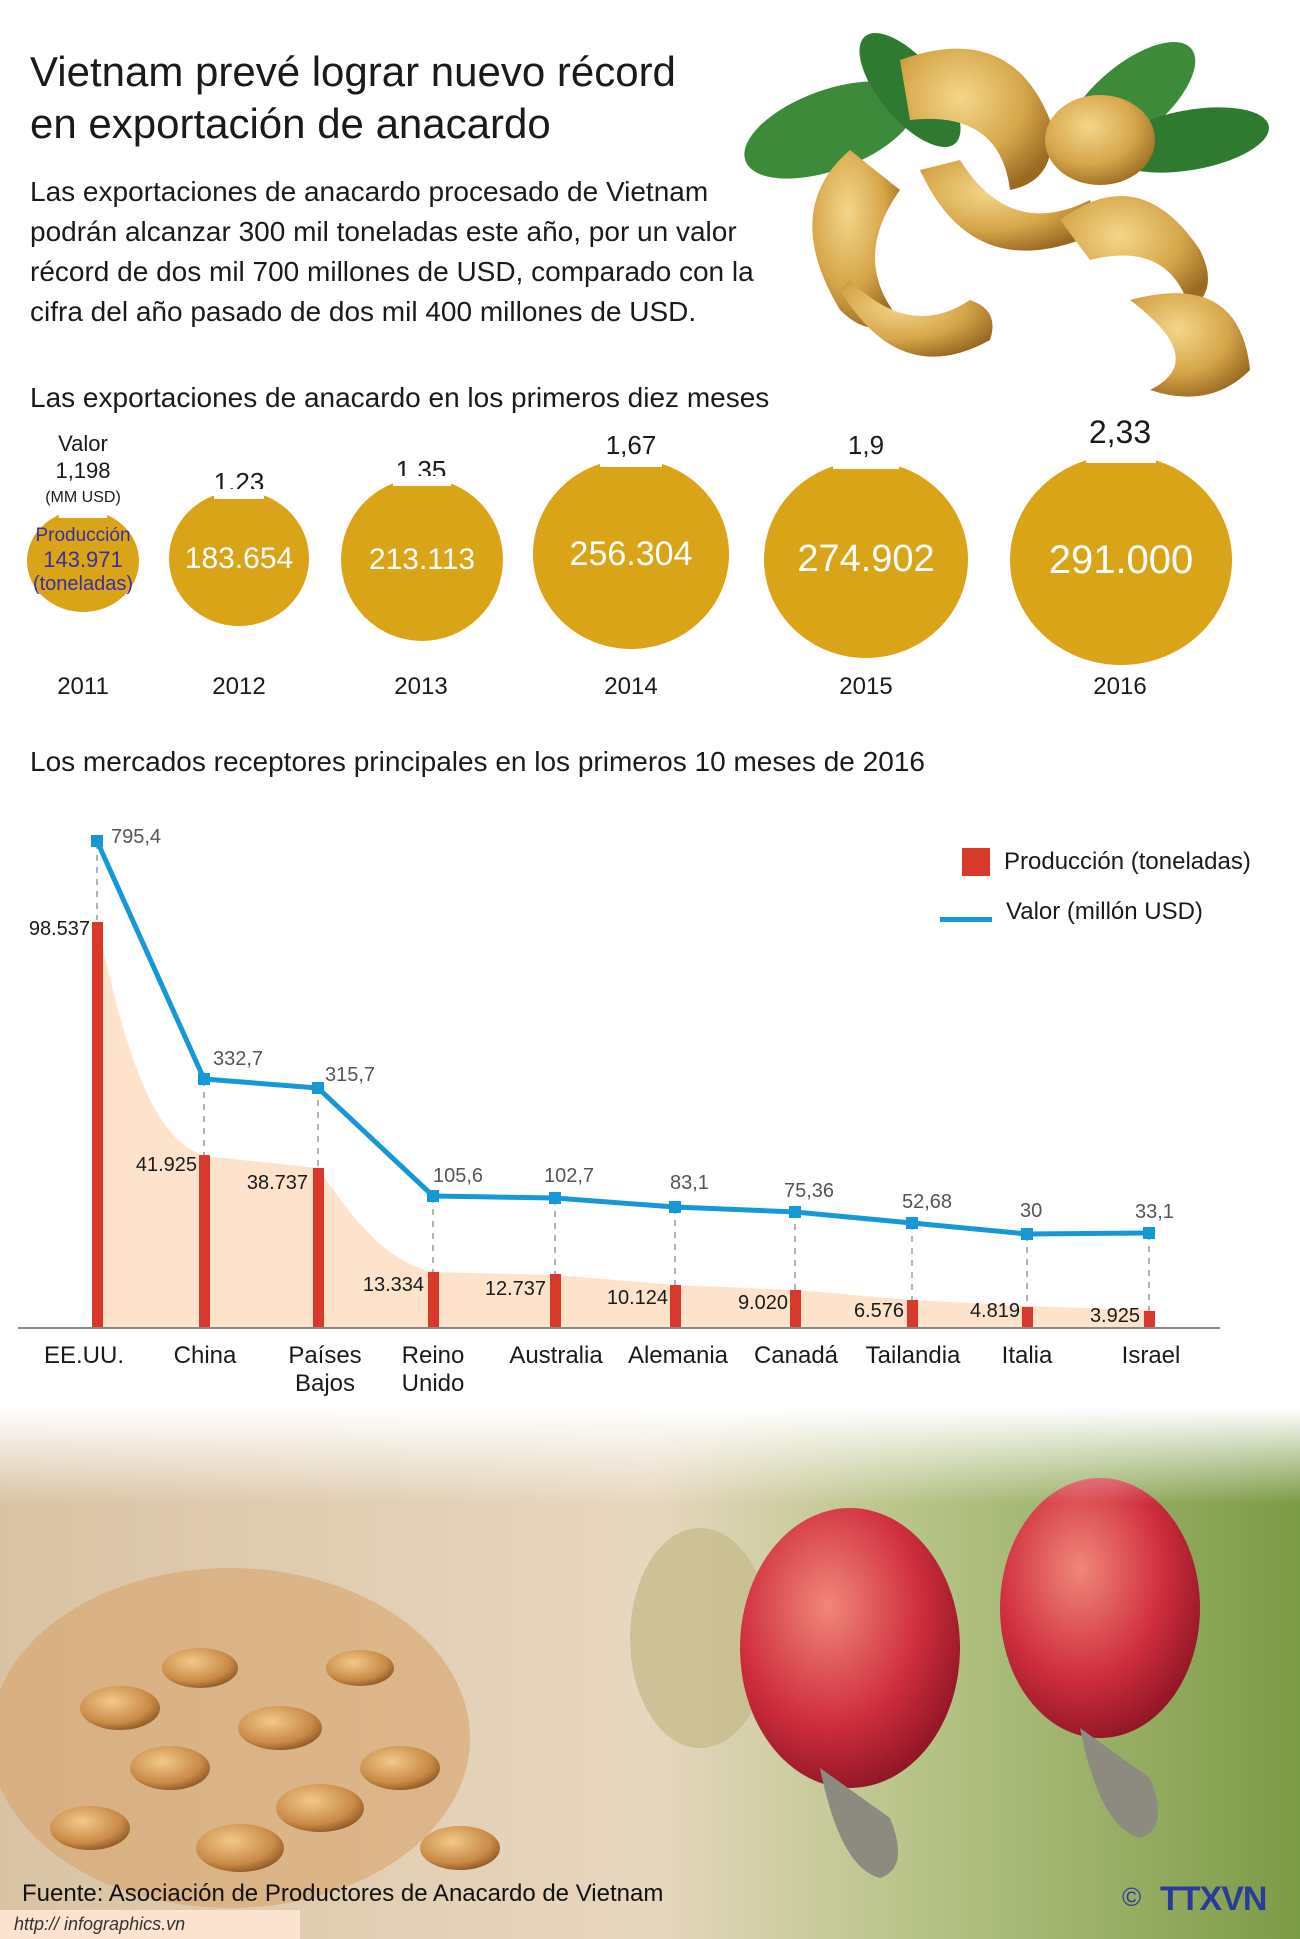 The width and height of the screenshot is (1300, 1939). What do you see at coordinates (1006, 215) in the screenshot?
I see `cashew-illustration` at bounding box center [1006, 215].